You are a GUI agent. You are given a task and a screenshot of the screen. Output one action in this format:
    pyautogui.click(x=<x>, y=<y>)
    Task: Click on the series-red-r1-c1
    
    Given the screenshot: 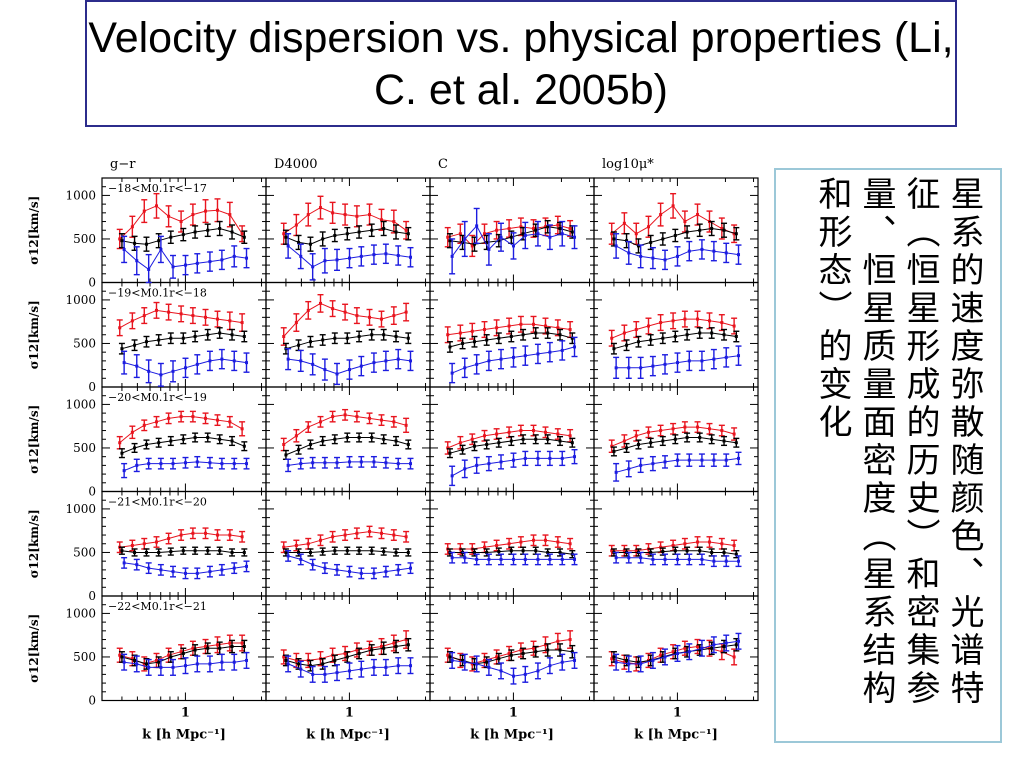 What is the action you would take?
    pyautogui.click(x=345, y=319)
    